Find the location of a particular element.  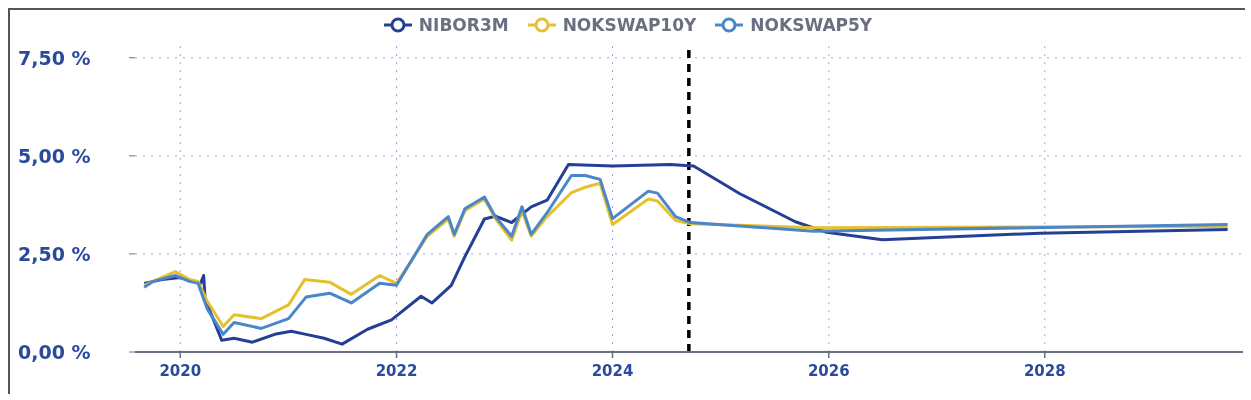

y-tick-label: 5,00 % is located at coordinates (54, 155).